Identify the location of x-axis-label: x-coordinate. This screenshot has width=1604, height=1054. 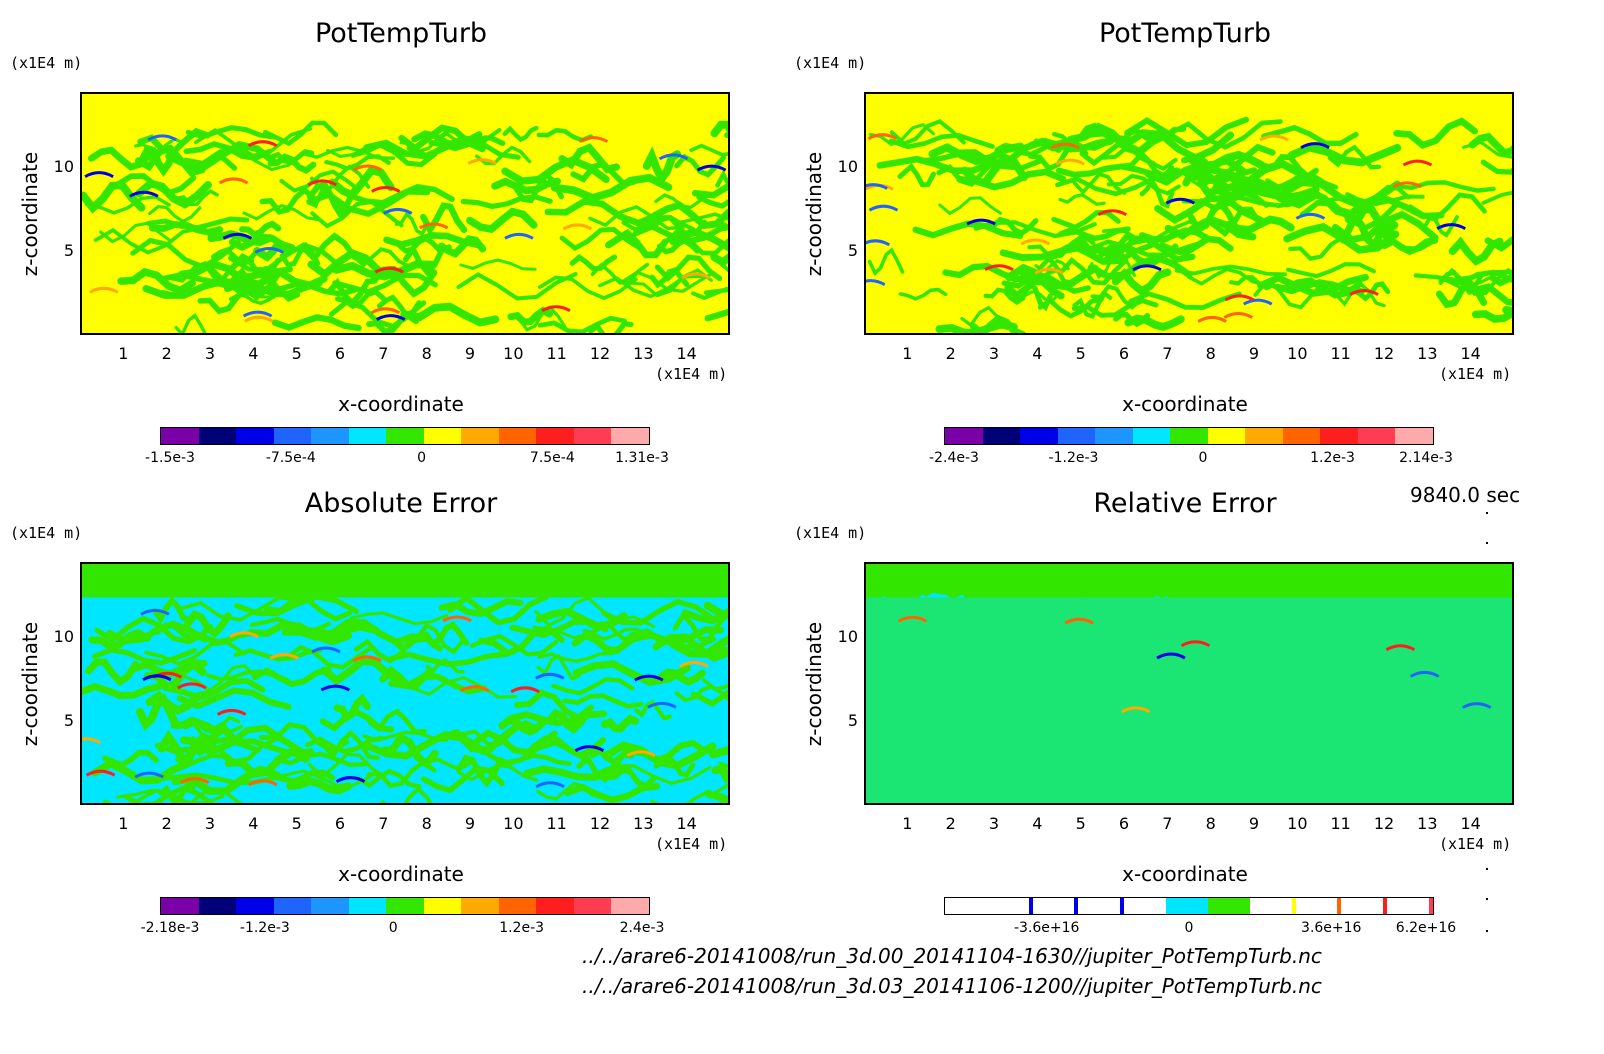
(401, 404).